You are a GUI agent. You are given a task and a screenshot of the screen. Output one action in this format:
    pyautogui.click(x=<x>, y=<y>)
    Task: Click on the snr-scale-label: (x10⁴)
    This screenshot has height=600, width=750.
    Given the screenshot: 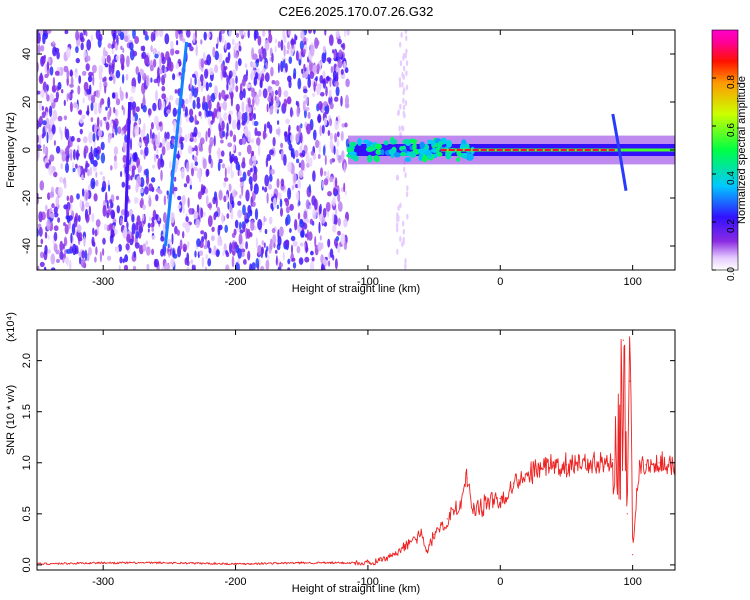 What is the action you would take?
    pyautogui.click(x=11, y=327)
    